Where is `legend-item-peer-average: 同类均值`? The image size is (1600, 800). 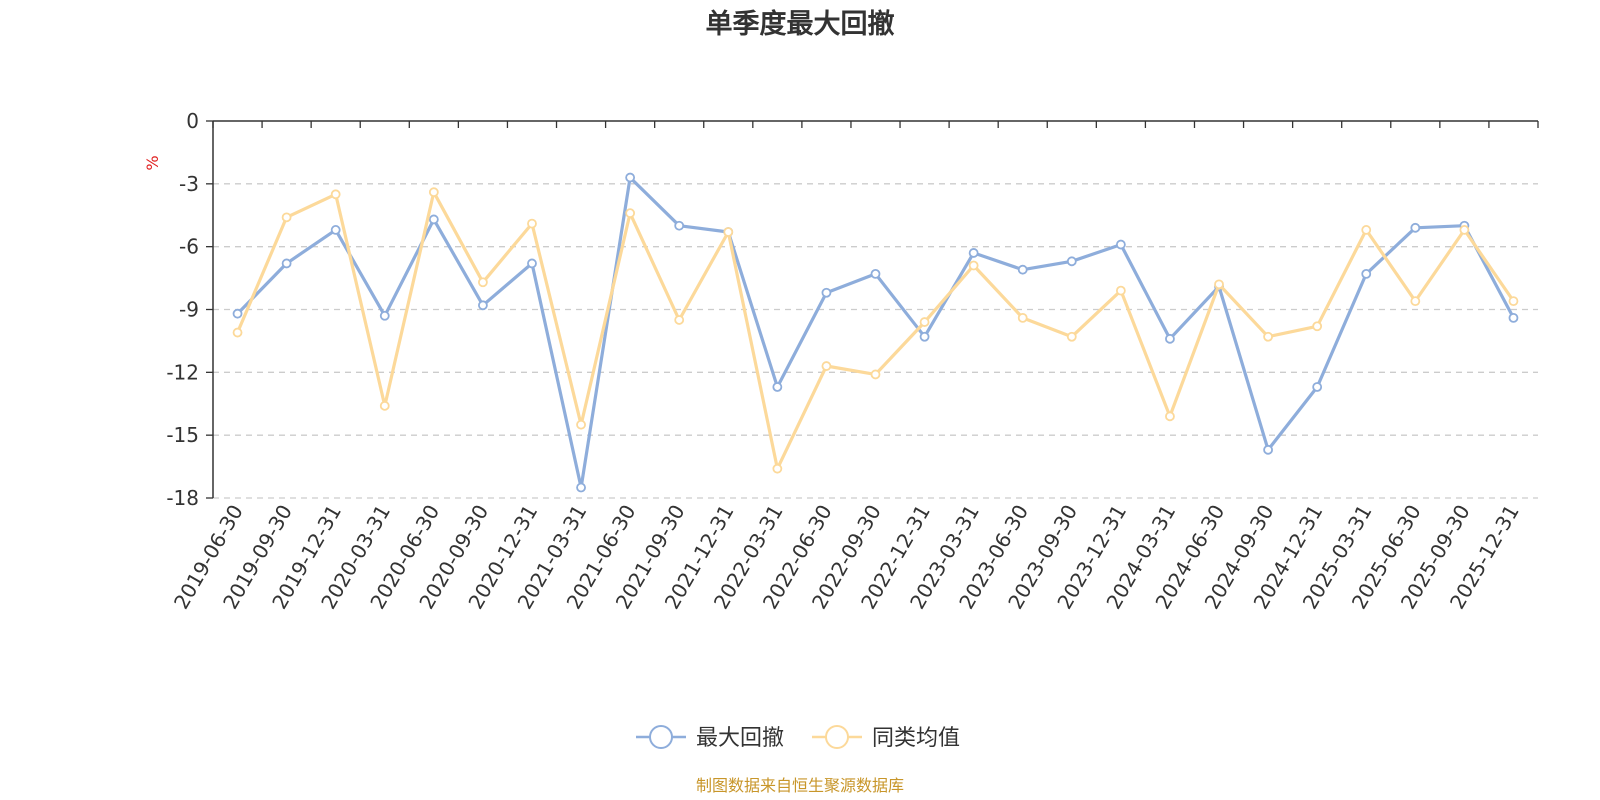 legend-item-peer-average: 同类均值 is located at coordinates (886, 738).